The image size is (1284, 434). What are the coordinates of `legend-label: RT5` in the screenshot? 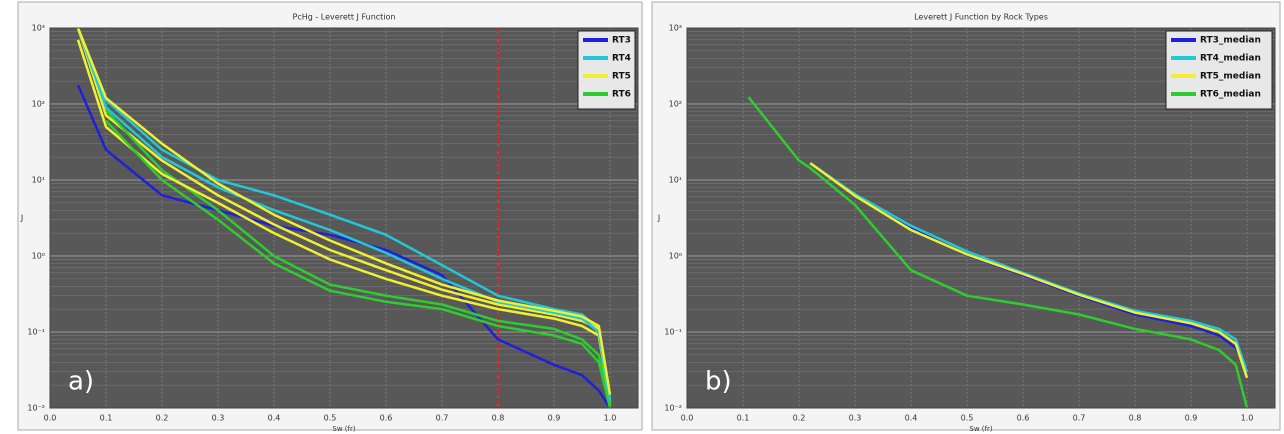 It's located at (621, 77).